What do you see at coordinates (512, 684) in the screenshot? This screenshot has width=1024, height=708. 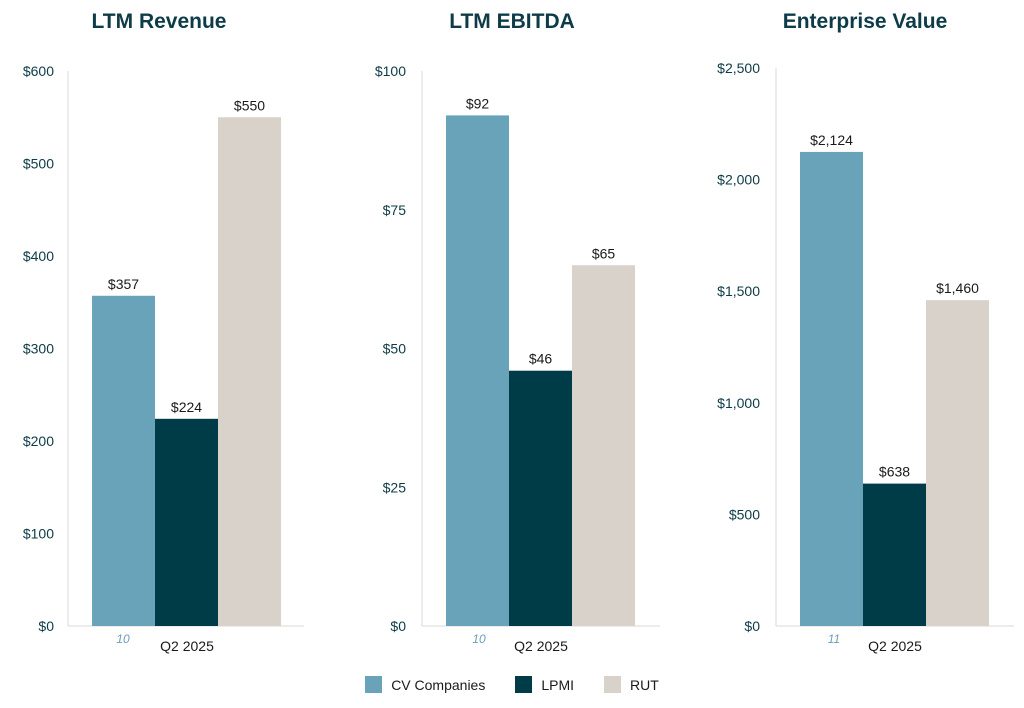 I see `legend: CV Companies LPMI RUT` at bounding box center [512, 684].